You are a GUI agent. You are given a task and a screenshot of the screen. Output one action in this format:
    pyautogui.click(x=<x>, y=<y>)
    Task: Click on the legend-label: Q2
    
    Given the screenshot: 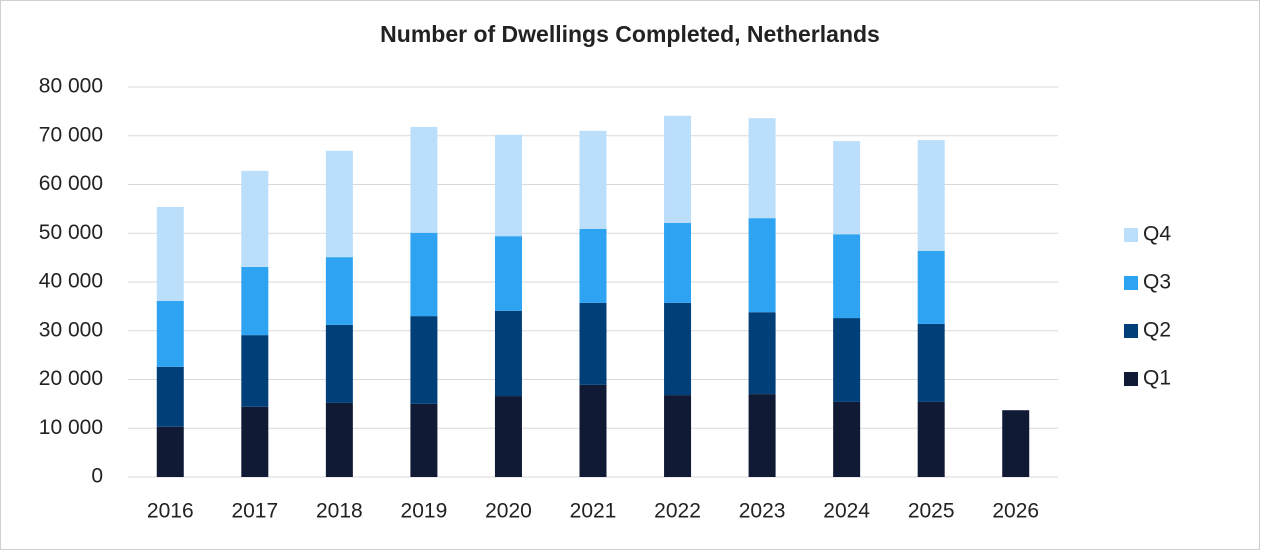 What is the action you would take?
    pyautogui.click(x=1157, y=330)
    